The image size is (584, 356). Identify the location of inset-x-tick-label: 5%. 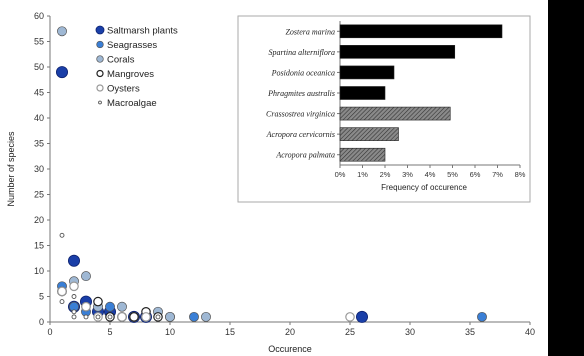
(452, 174).